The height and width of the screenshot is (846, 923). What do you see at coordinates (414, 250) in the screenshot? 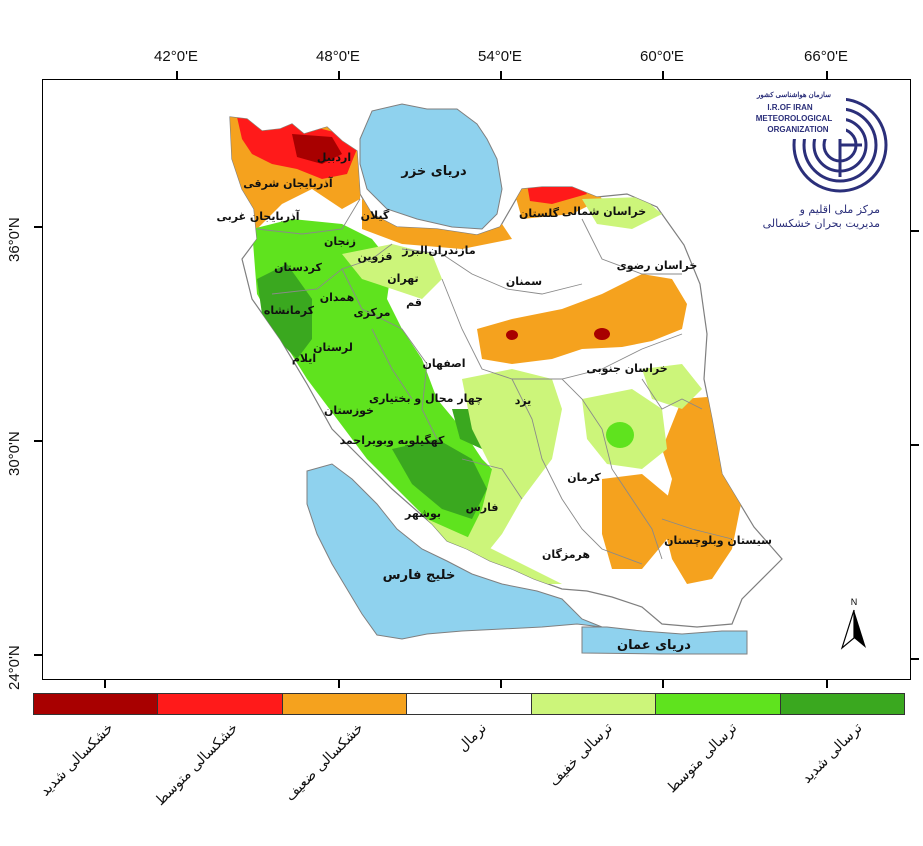
I see `province-label-alborz: البرز` at bounding box center [414, 250].